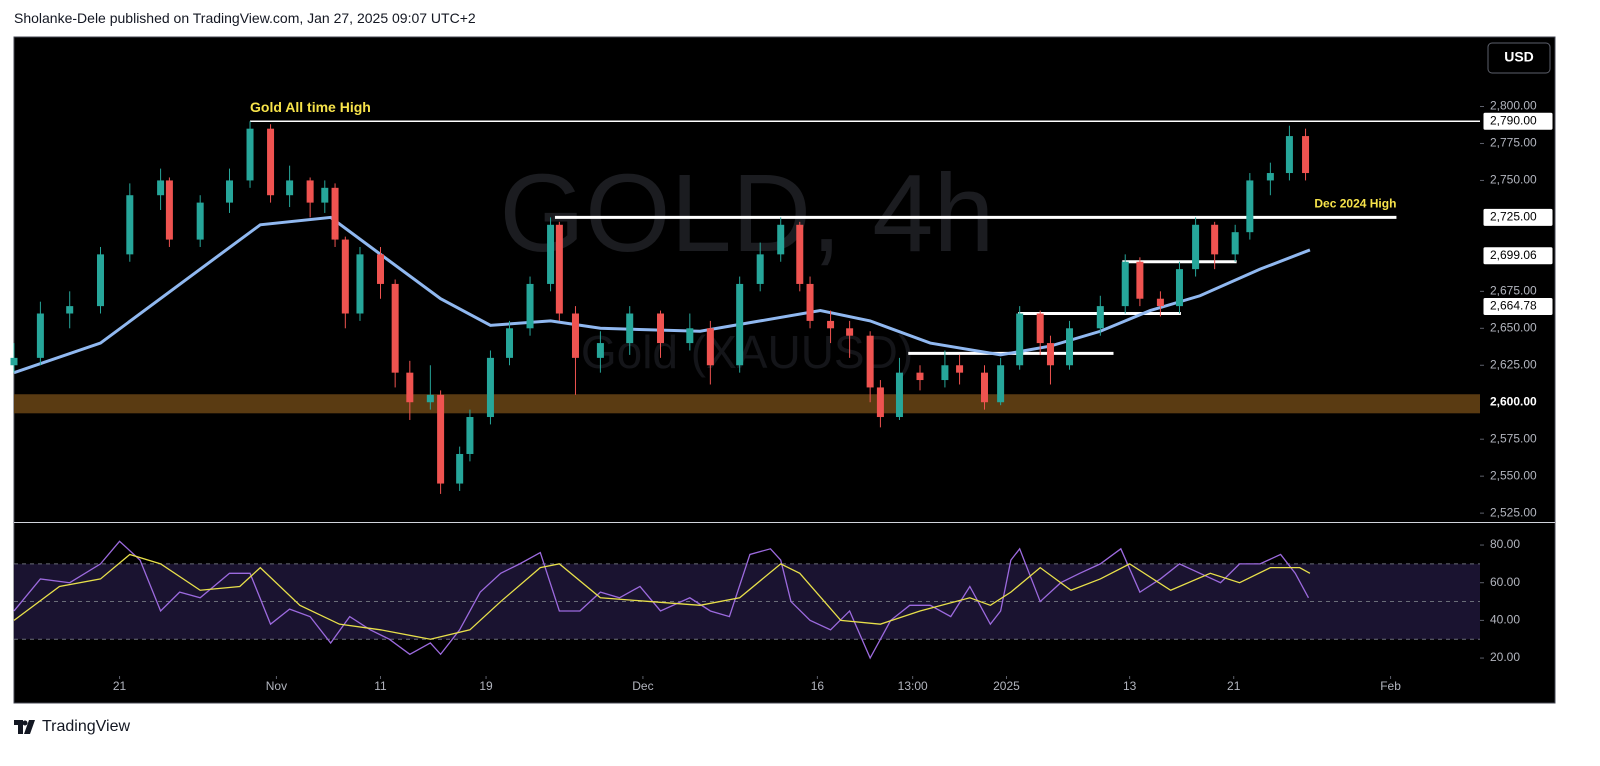 The height and width of the screenshot is (766, 1600). I want to click on y-tick-label: 2,800.00, so click(1513, 106).